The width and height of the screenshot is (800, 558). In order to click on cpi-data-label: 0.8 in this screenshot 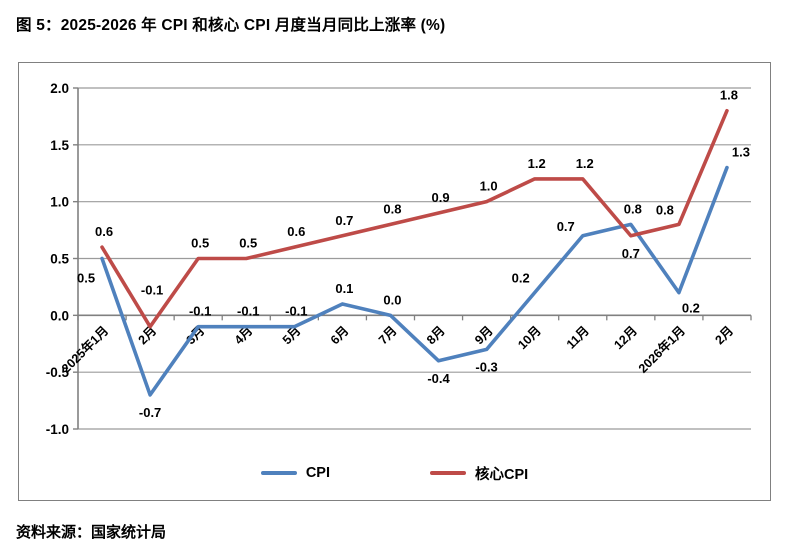, I will do `click(633, 208)`.